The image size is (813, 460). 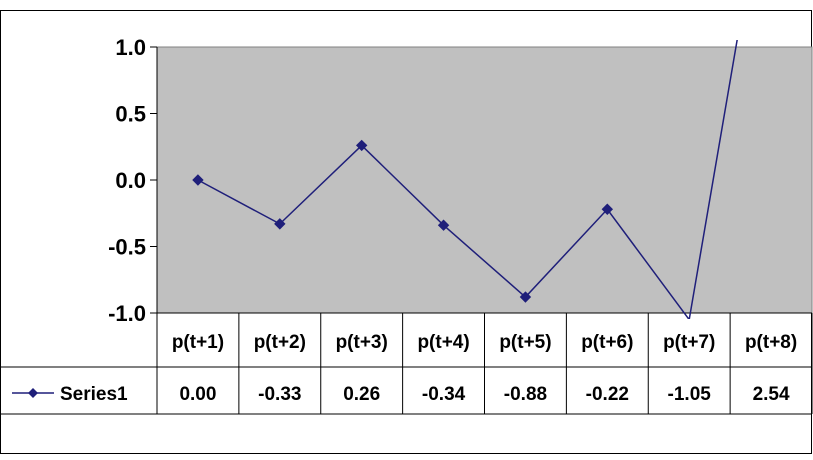 I want to click on data-label: 0.26, so click(x=361, y=394).